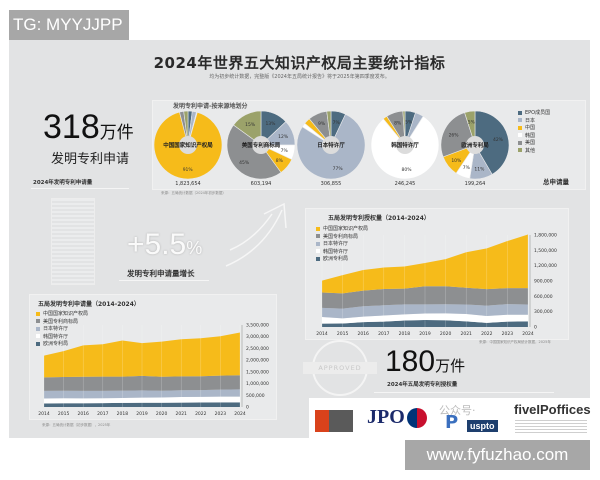 The width and height of the screenshot is (600, 480). What do you see at coordinates (201, 414) in the screenshot?
I see `svg-text: 2022` at bounding box center [201, 414].